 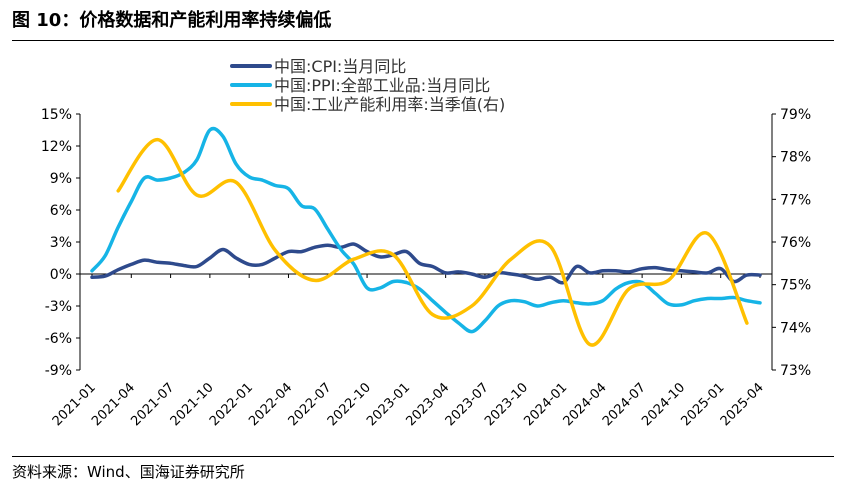 I want to click on right-tick-label: 75%, so click(x=795, y=286).